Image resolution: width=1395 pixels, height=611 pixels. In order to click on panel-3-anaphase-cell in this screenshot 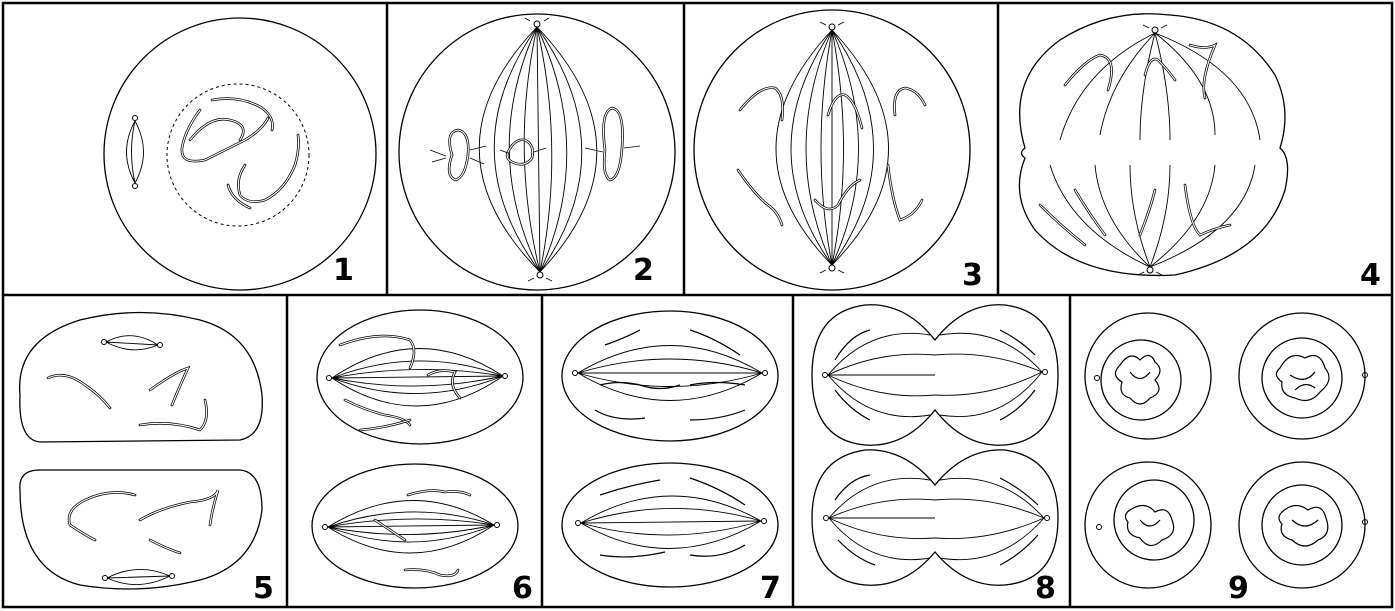, I will do `click(832, 150)`.